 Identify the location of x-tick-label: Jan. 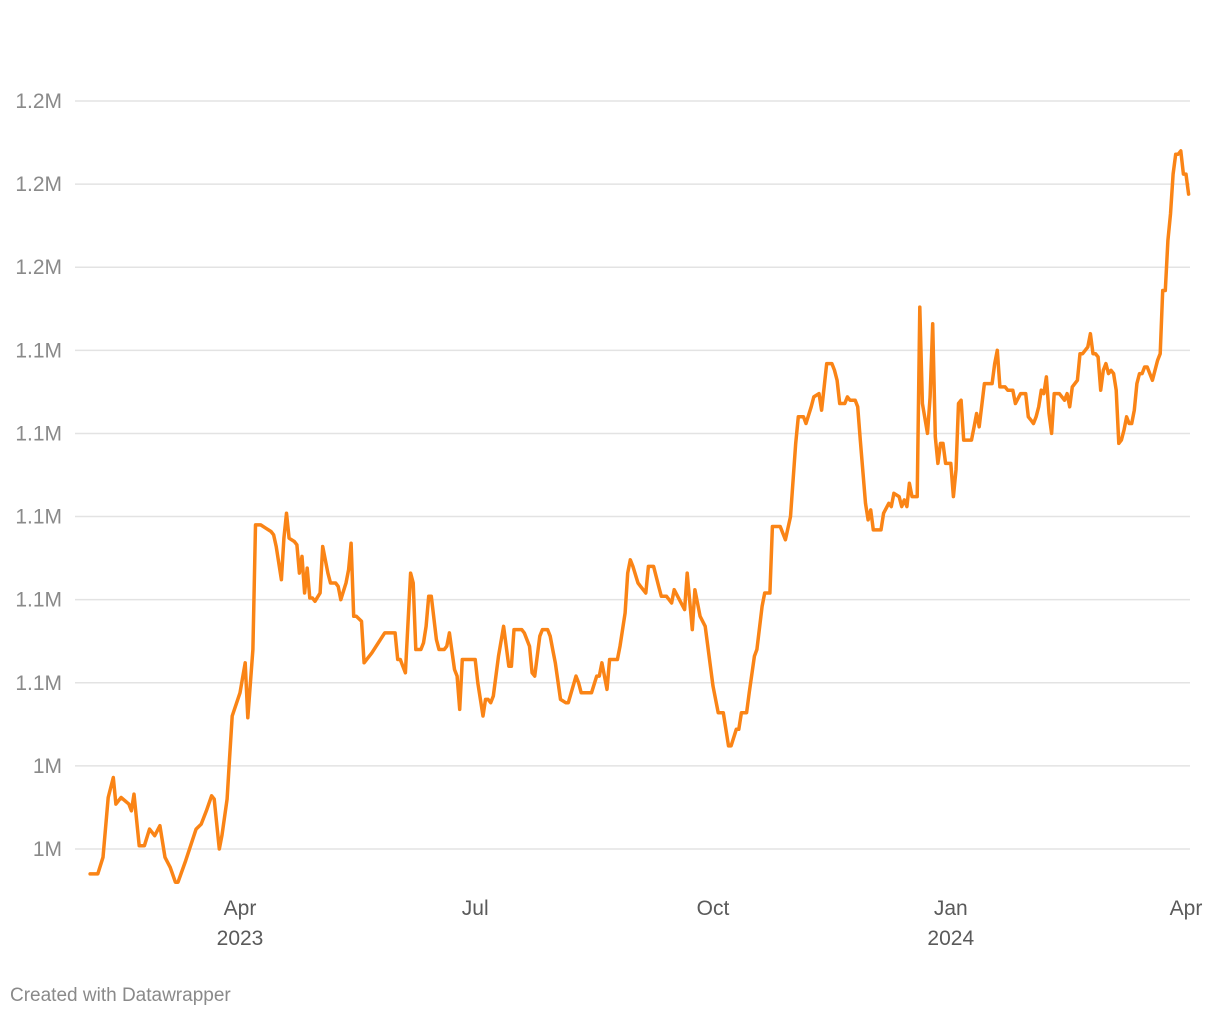
(951, 908).